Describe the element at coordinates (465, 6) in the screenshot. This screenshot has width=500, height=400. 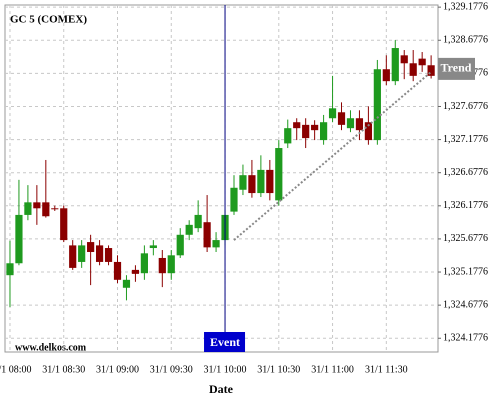
I see `y-tick-label: 1,329.1776` at that location.